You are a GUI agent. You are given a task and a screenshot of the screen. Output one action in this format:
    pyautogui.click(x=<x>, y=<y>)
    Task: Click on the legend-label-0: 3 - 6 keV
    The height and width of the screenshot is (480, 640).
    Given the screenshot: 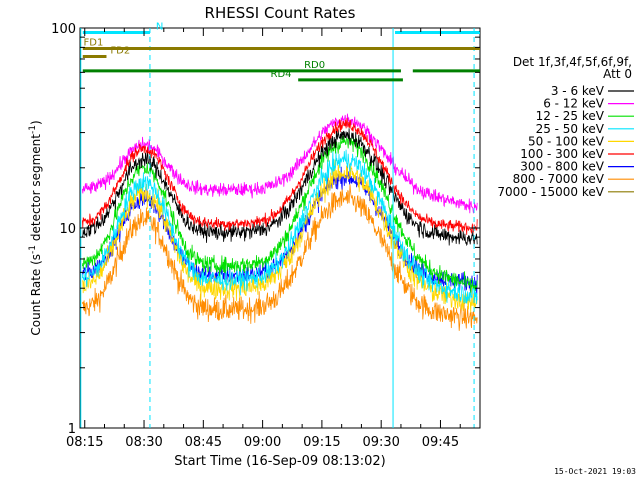 What is the action you would take?
    pyautogui.click(x=578, y=91)
    